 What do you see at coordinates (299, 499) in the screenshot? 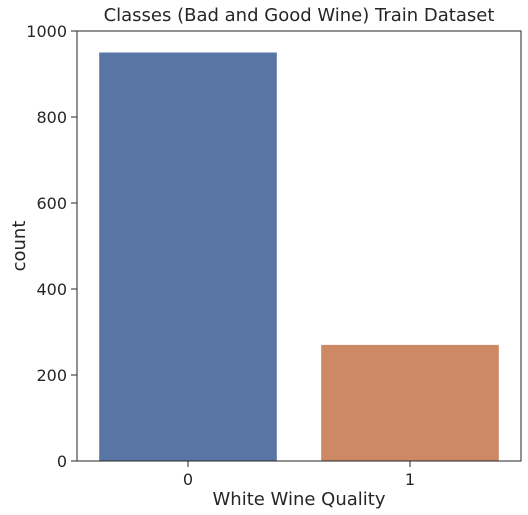
I see `x-axis-label: White Wine Quality` at bounding box center [299, 499].